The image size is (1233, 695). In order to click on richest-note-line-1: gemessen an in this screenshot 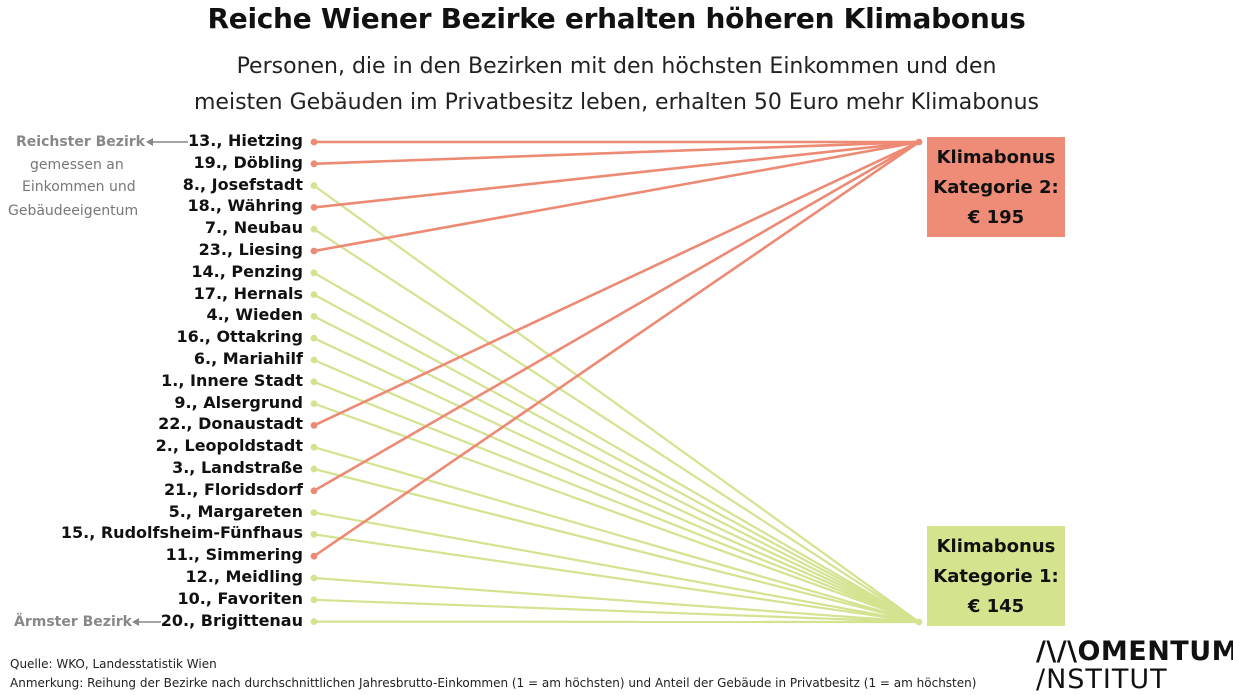, I will do `click(77, 165)`.